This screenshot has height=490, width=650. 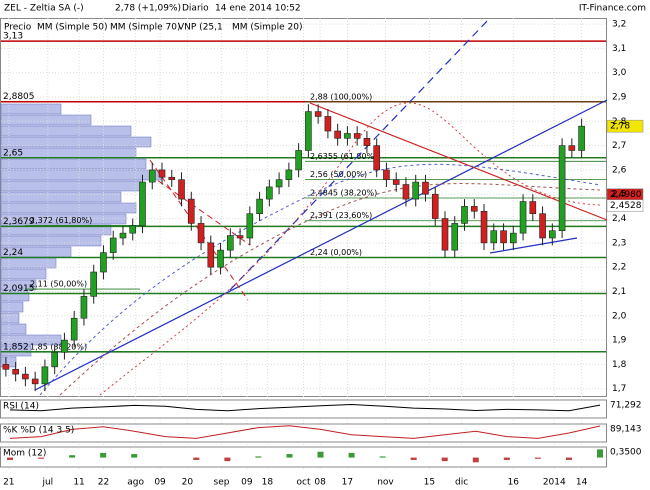 I want to click on fib-label: 2,372 (61,80%), so click(x=61, y=220).